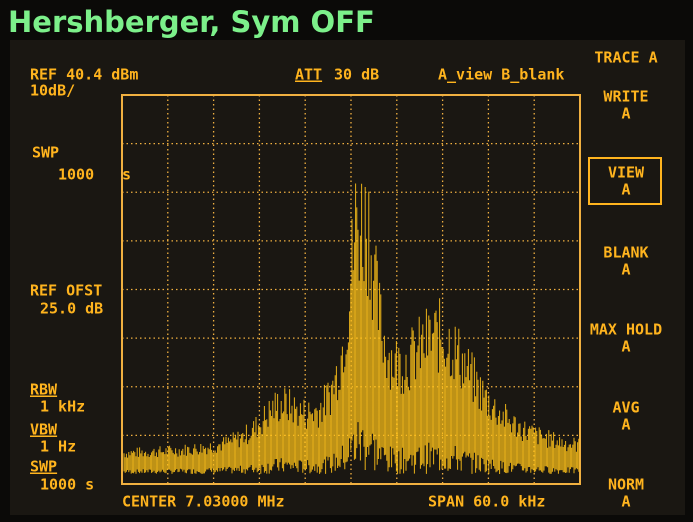  Describe the element at coordinates (76, 175) in the screenshot. I see `swp-value: 1000` at that location.